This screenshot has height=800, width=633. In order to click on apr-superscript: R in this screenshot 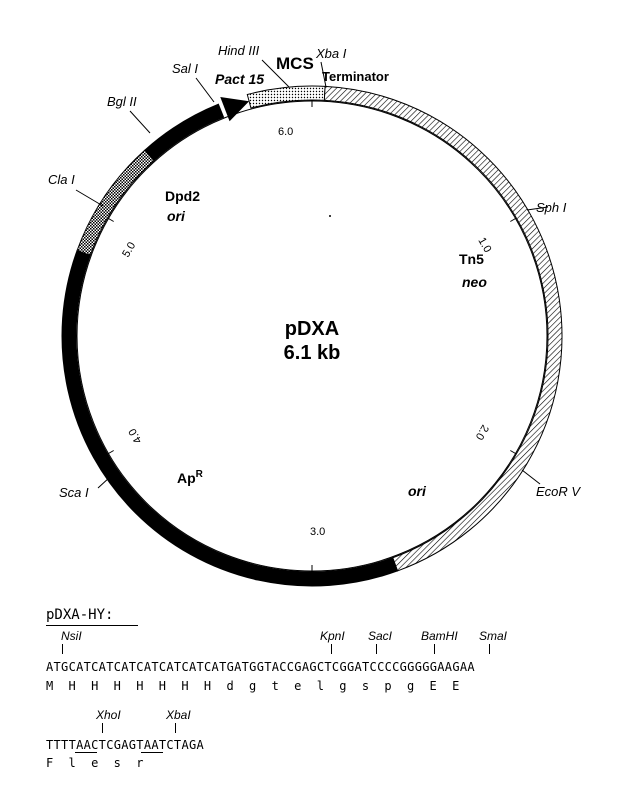, I will do `click(200, 474)`.